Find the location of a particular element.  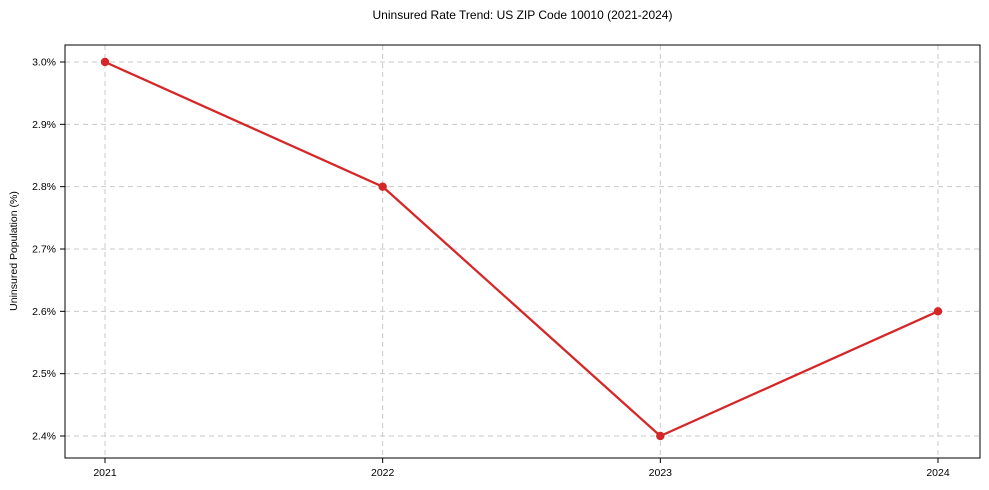

y-axis-label: Uninsured Population (%) is located at coordinates (14, 251).